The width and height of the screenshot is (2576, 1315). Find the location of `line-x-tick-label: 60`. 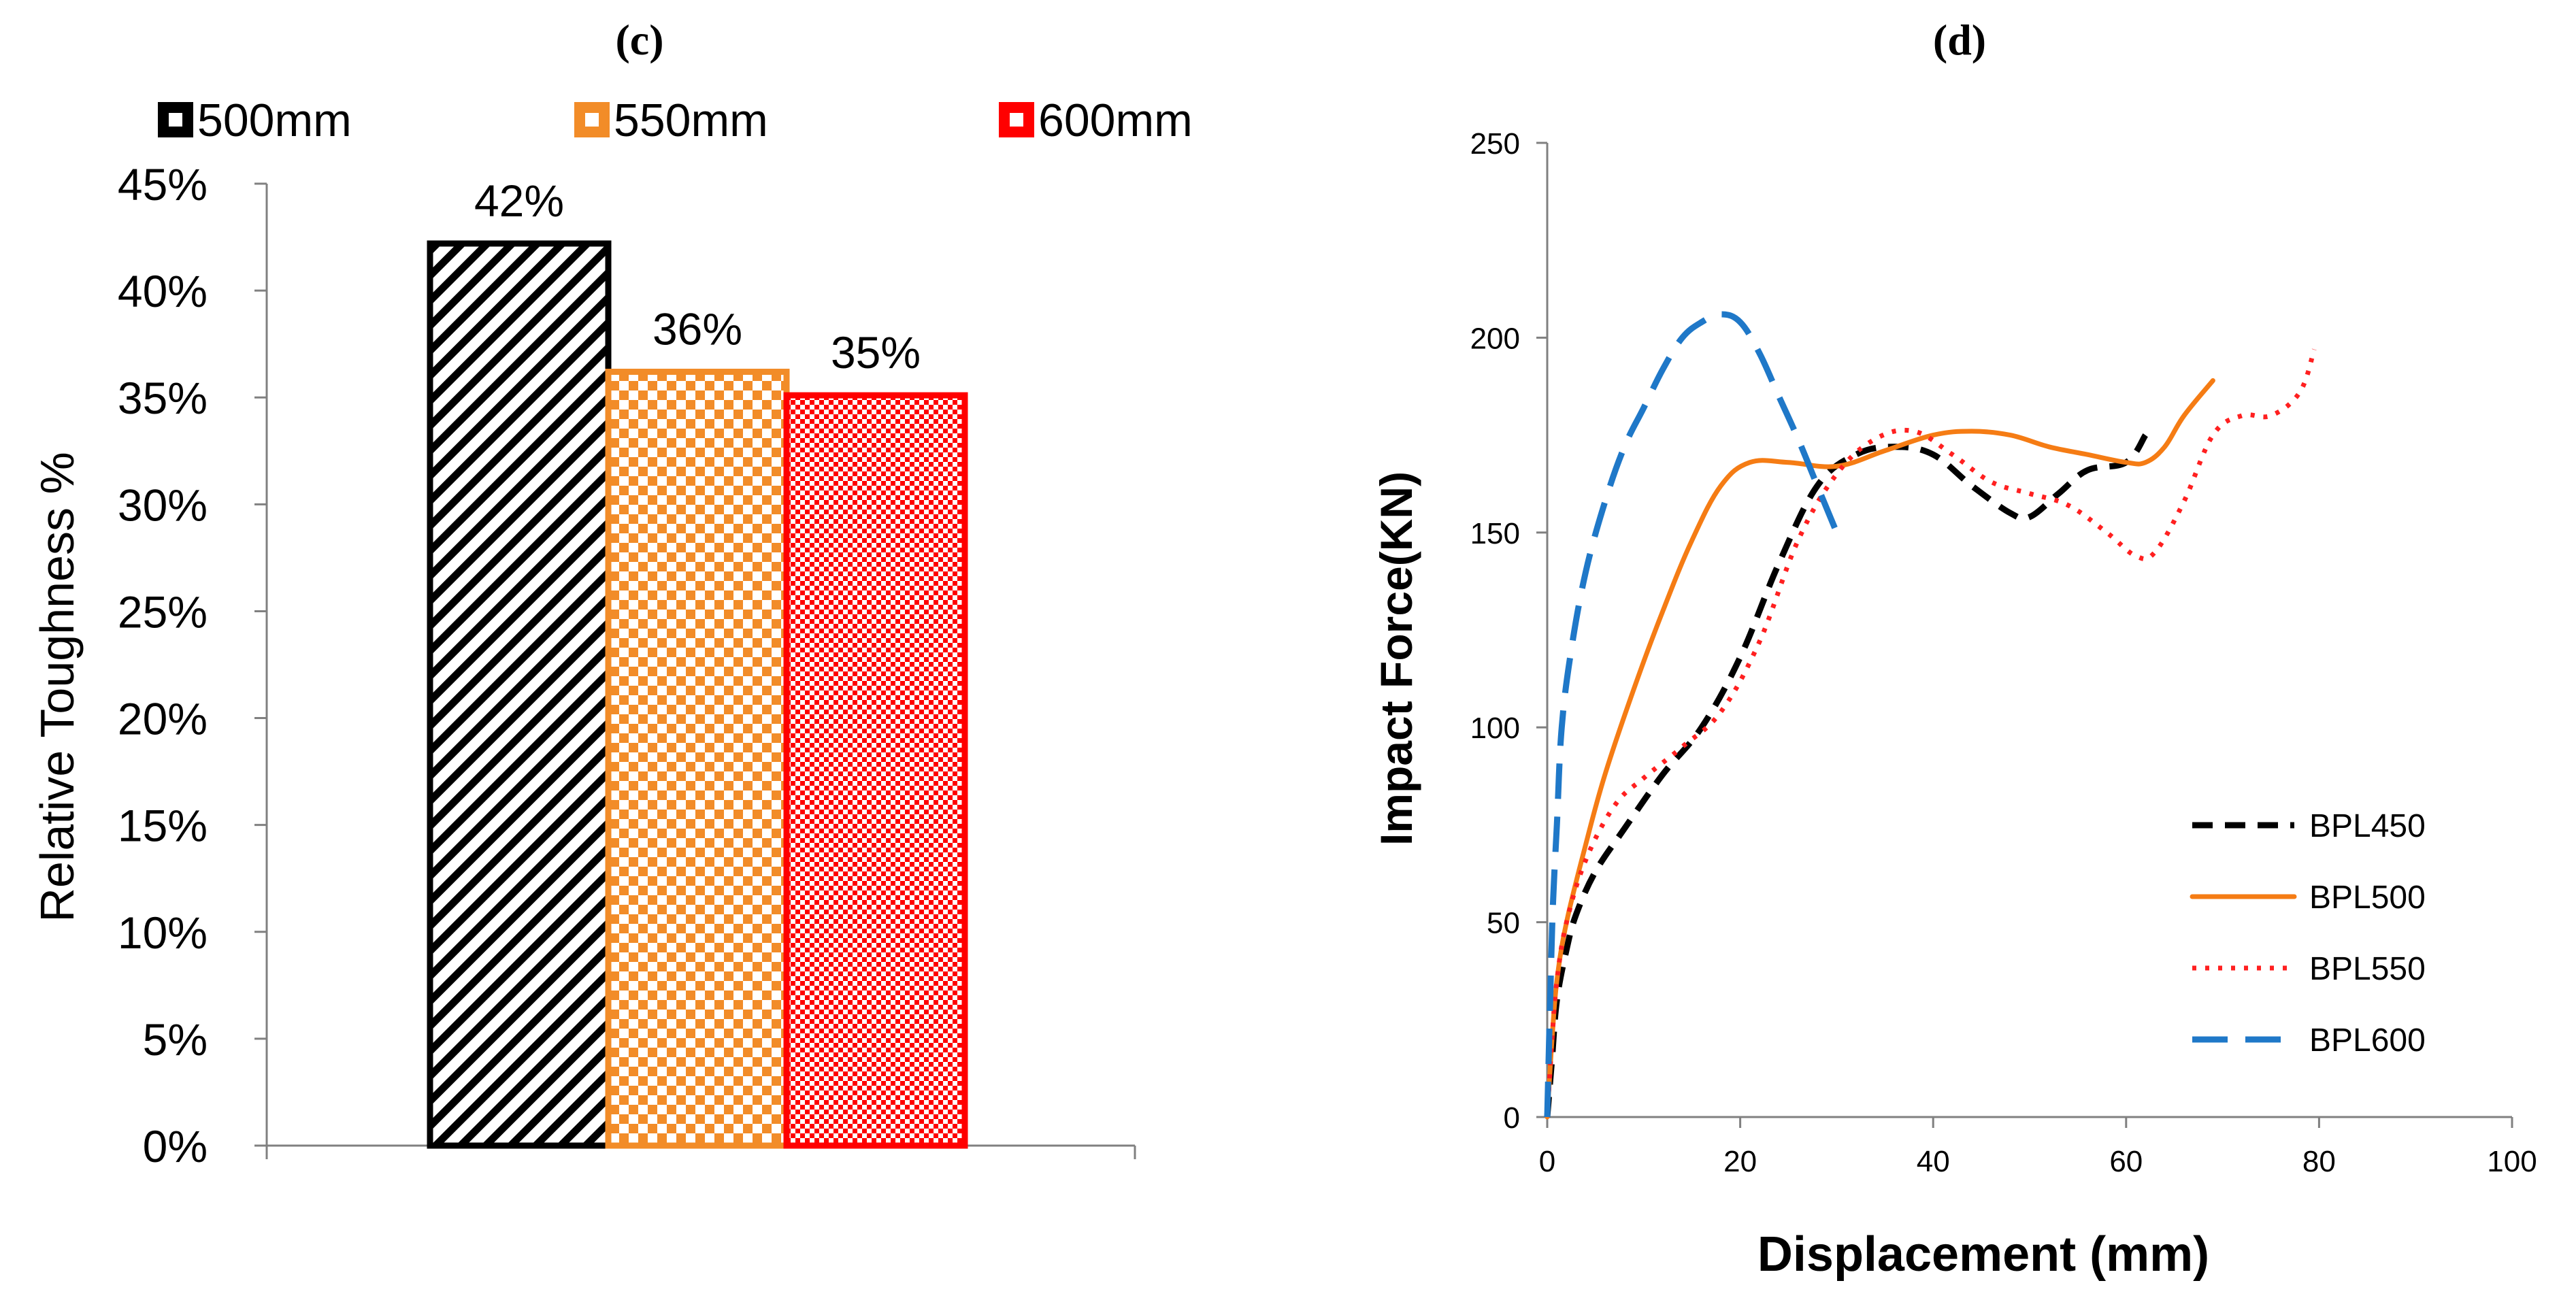

line-x-tick-label: 60 is located at coordinates (2126, 1161).